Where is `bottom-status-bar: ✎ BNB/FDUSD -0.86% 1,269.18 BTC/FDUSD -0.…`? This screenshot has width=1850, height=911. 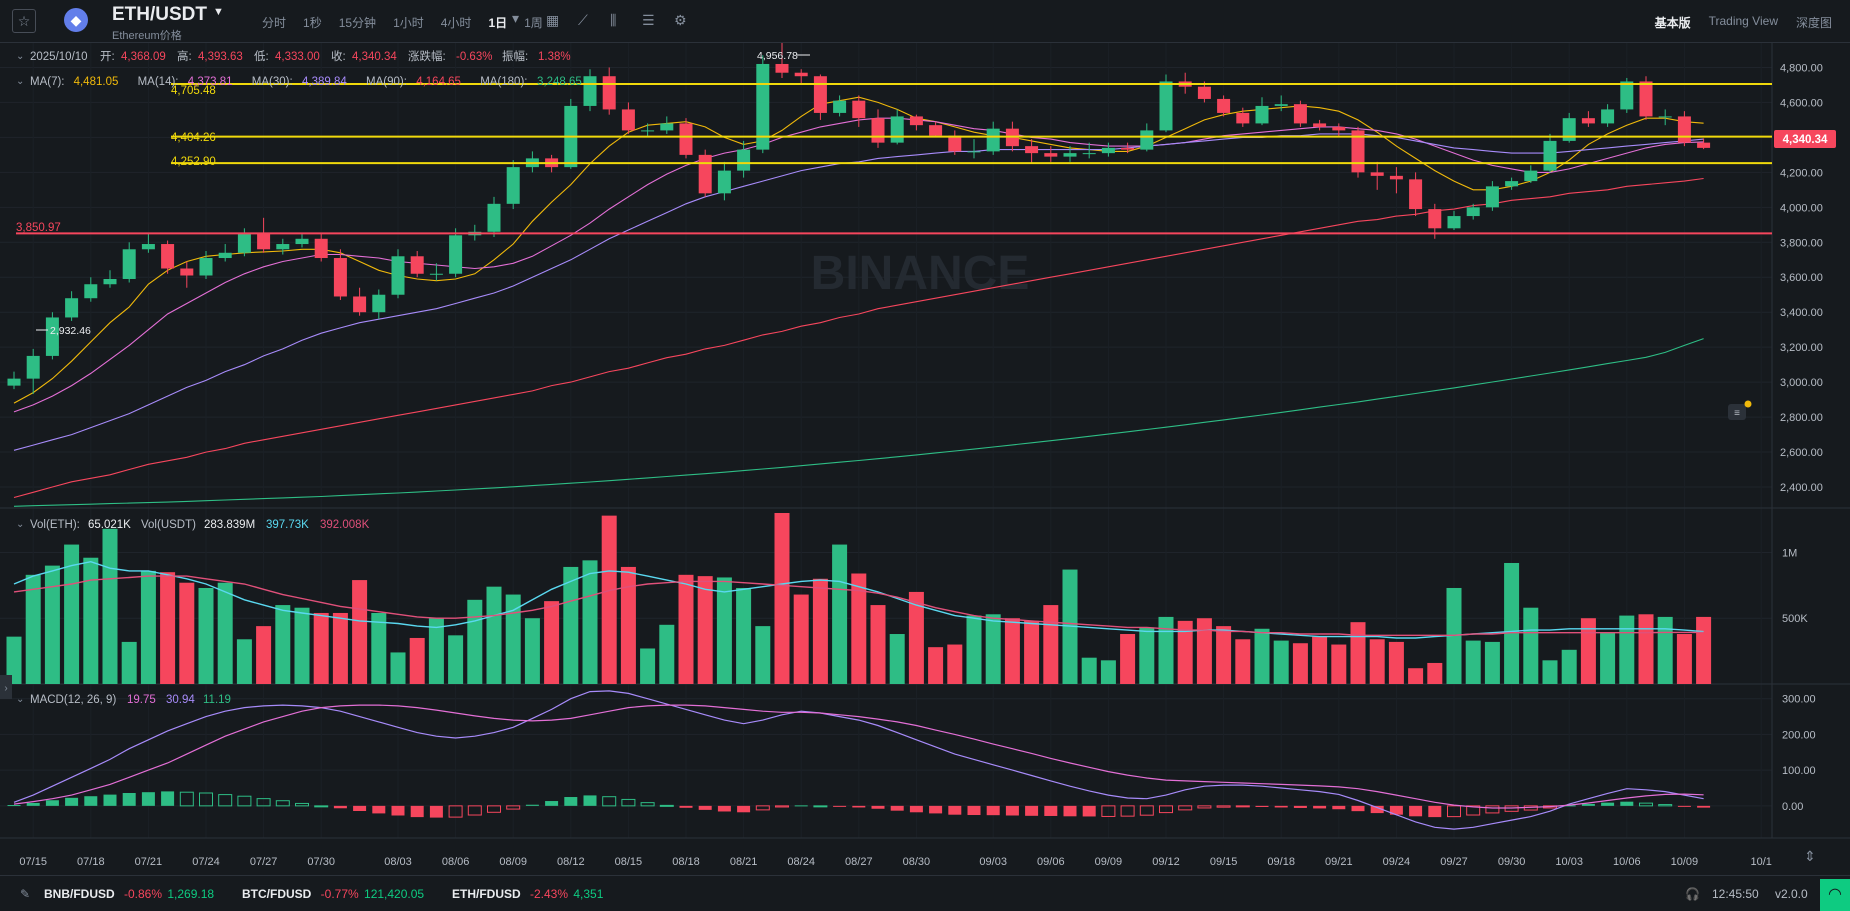
bottom-status-bar: ✎ BNB/FDUSD -0.86% 1,269.18 BTC/FDUSD -0.… is located at coordinates (925, 893).